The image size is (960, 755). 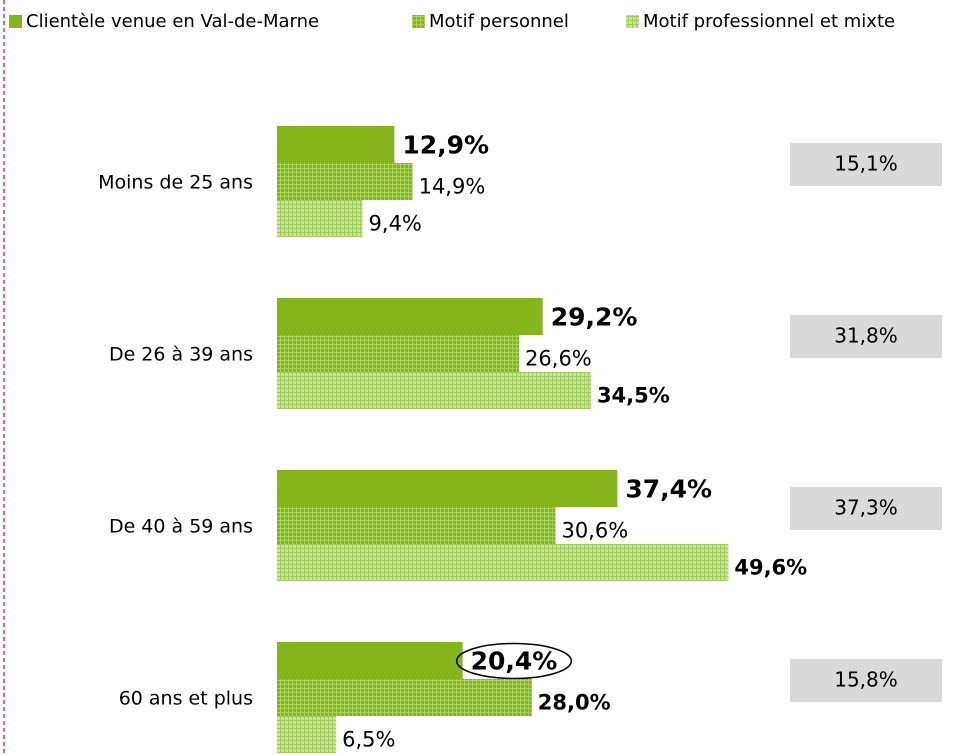 I want to click on reference-label: 31,8%, so click(x=866, y=336).